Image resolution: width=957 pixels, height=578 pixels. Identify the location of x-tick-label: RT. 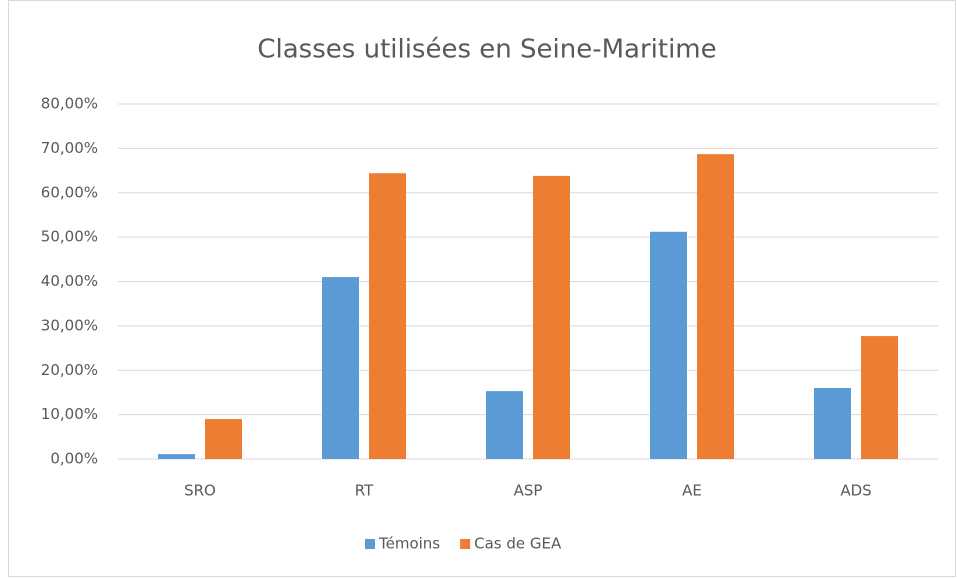
(364, 491).